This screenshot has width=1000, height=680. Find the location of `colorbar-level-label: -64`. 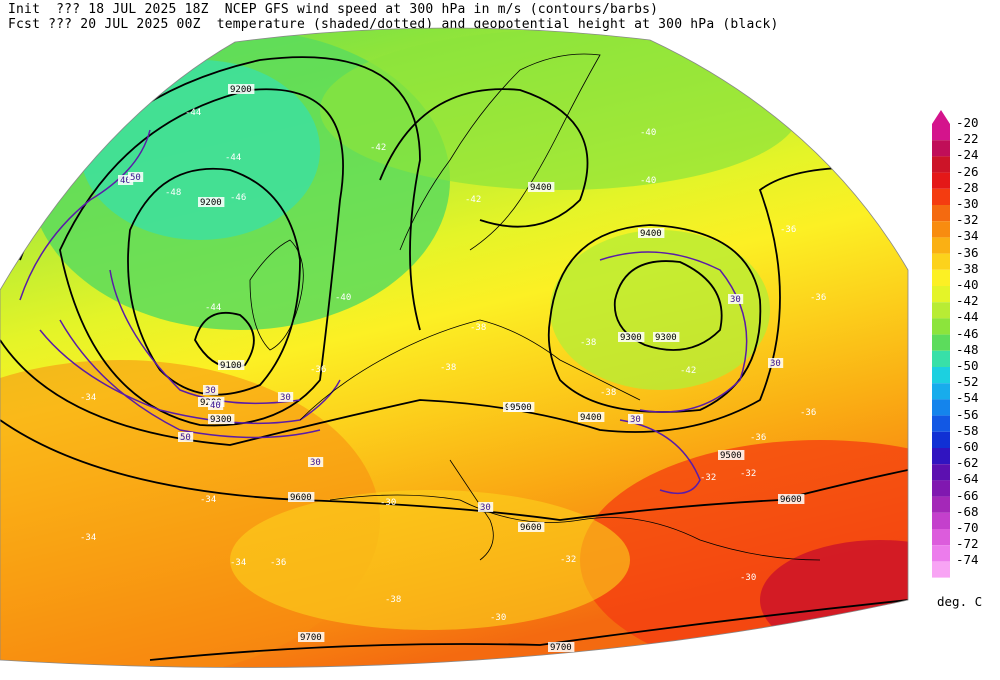

colorbar-level-label: -64 is located at coordinates (967, 479).